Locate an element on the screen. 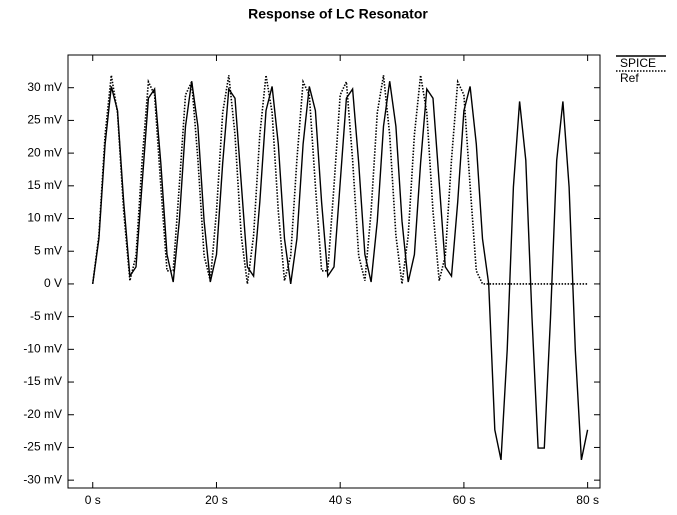  y-tick-label: 20 mV is located at coordinates (44, 152).